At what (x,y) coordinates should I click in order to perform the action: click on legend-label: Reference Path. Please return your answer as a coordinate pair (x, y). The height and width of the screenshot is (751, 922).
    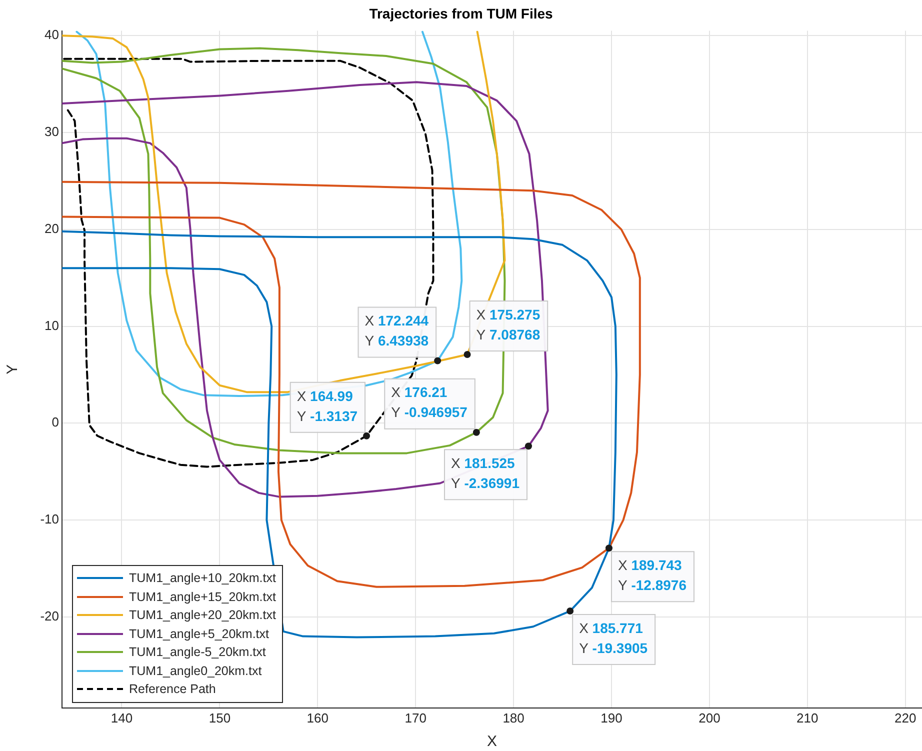
    Looking at the image, I should click on (172, 689).